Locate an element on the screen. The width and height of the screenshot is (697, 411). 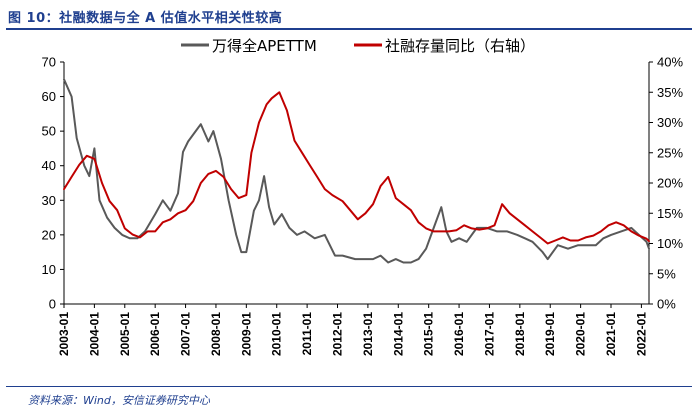
x-tick-label: 2013-01 is located at coordinates (368, 334).